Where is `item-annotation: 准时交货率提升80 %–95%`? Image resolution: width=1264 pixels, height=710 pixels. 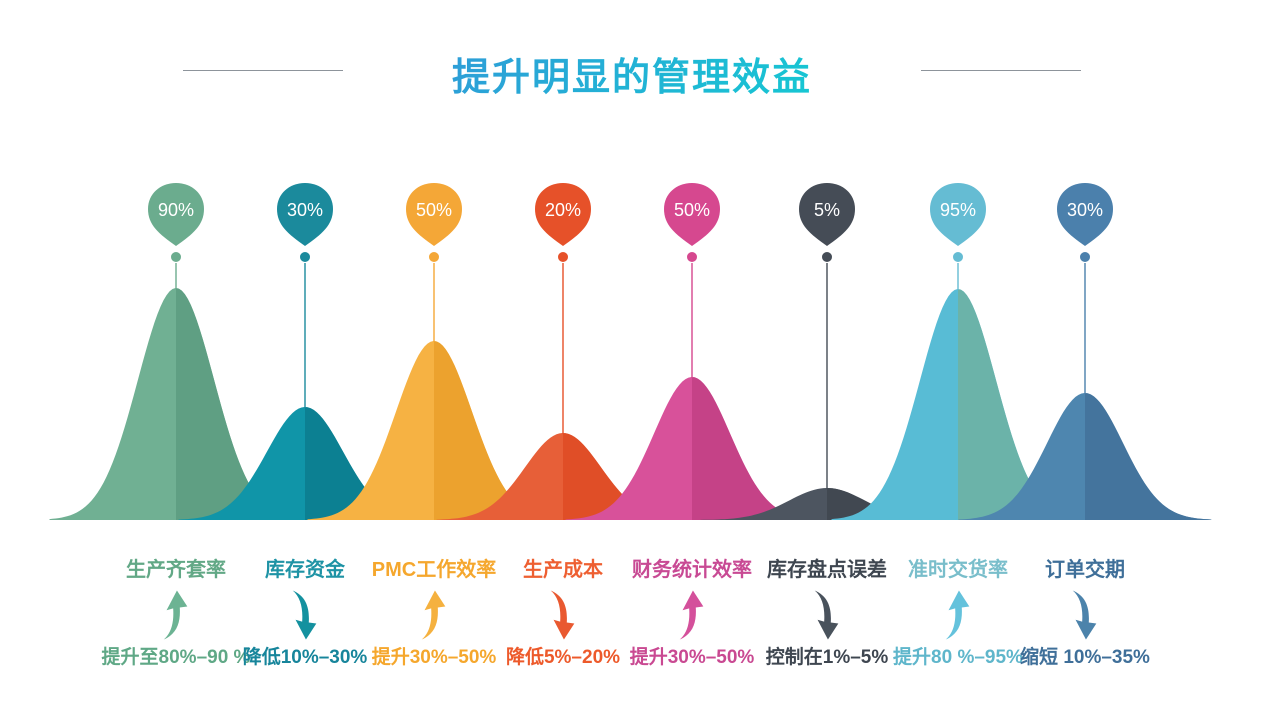 item-annotation: 准时交货率提升80 %–95% is located at coordinates (958, 614).